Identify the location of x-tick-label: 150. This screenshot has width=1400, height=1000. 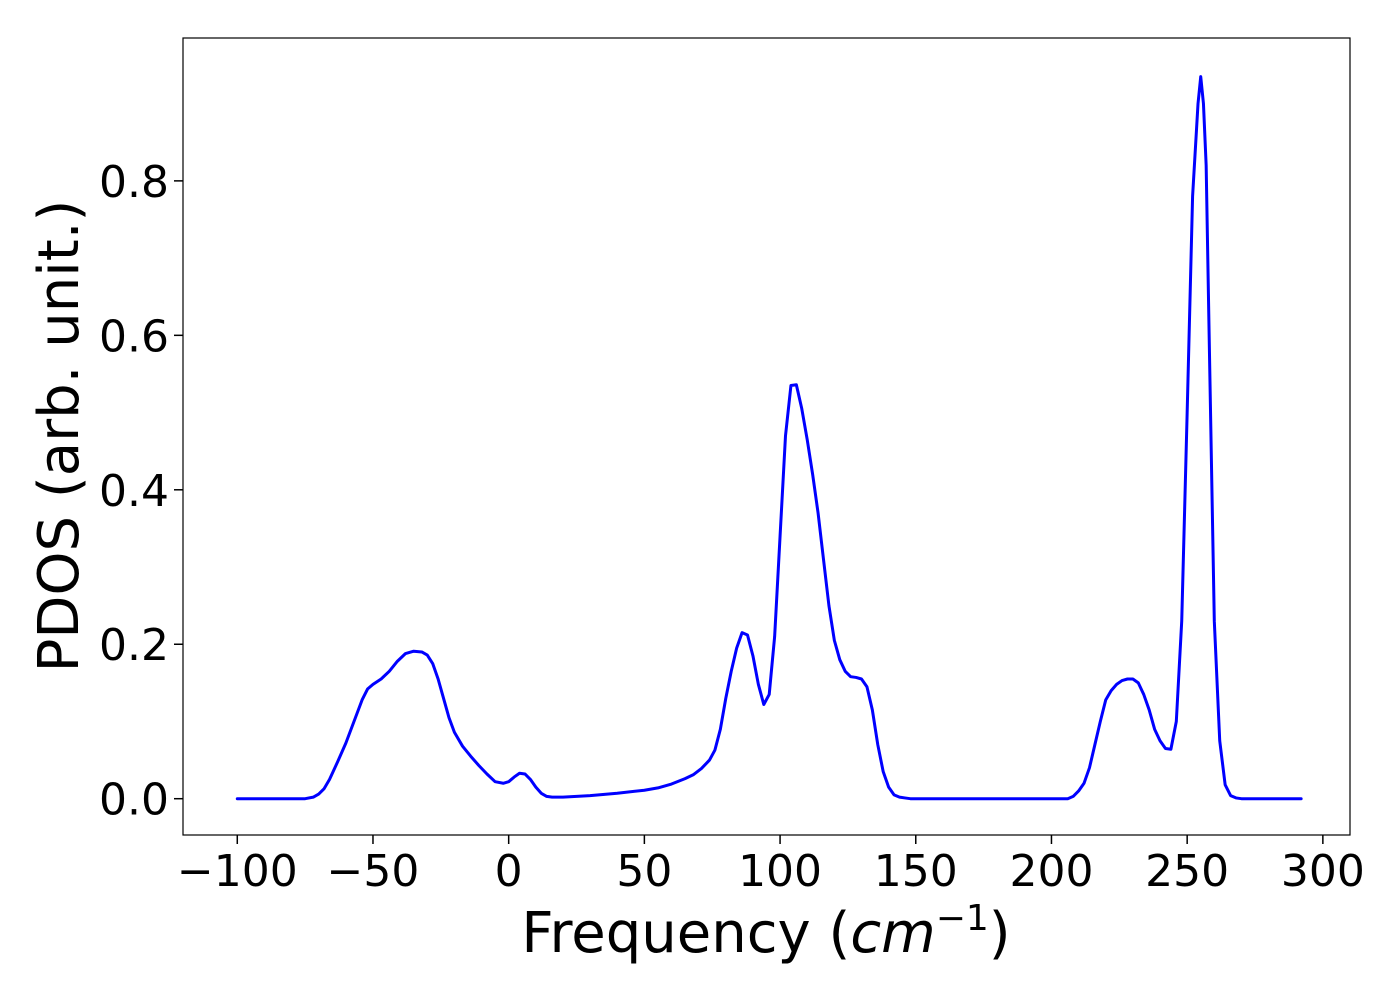
(916, 871).